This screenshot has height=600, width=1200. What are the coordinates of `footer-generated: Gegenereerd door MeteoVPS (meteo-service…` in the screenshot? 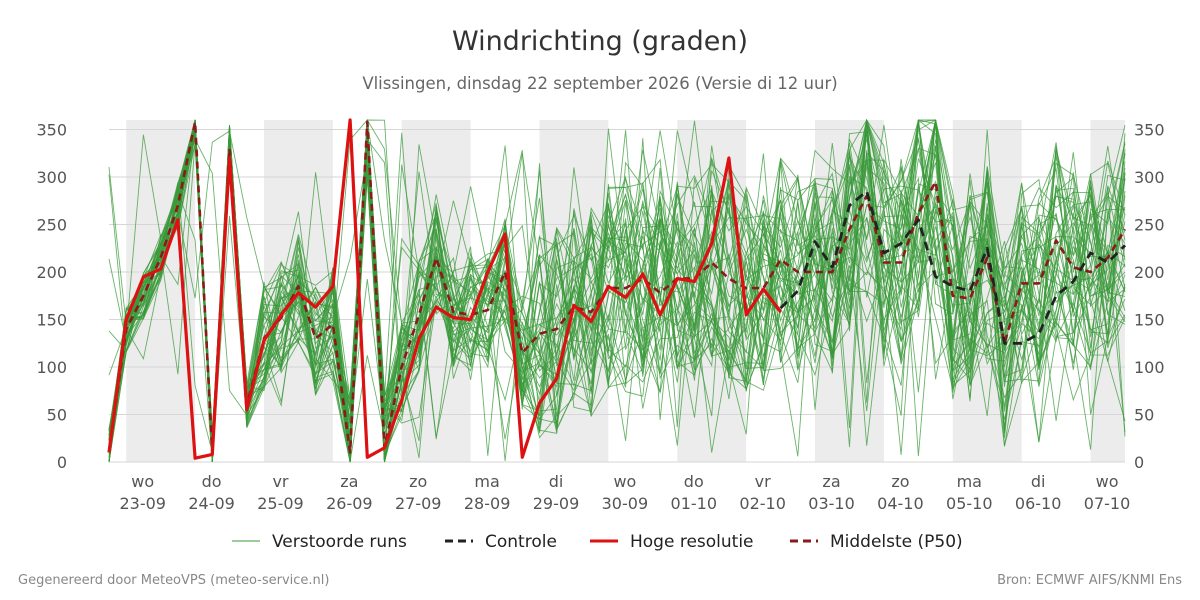 It's located at (173, 580).